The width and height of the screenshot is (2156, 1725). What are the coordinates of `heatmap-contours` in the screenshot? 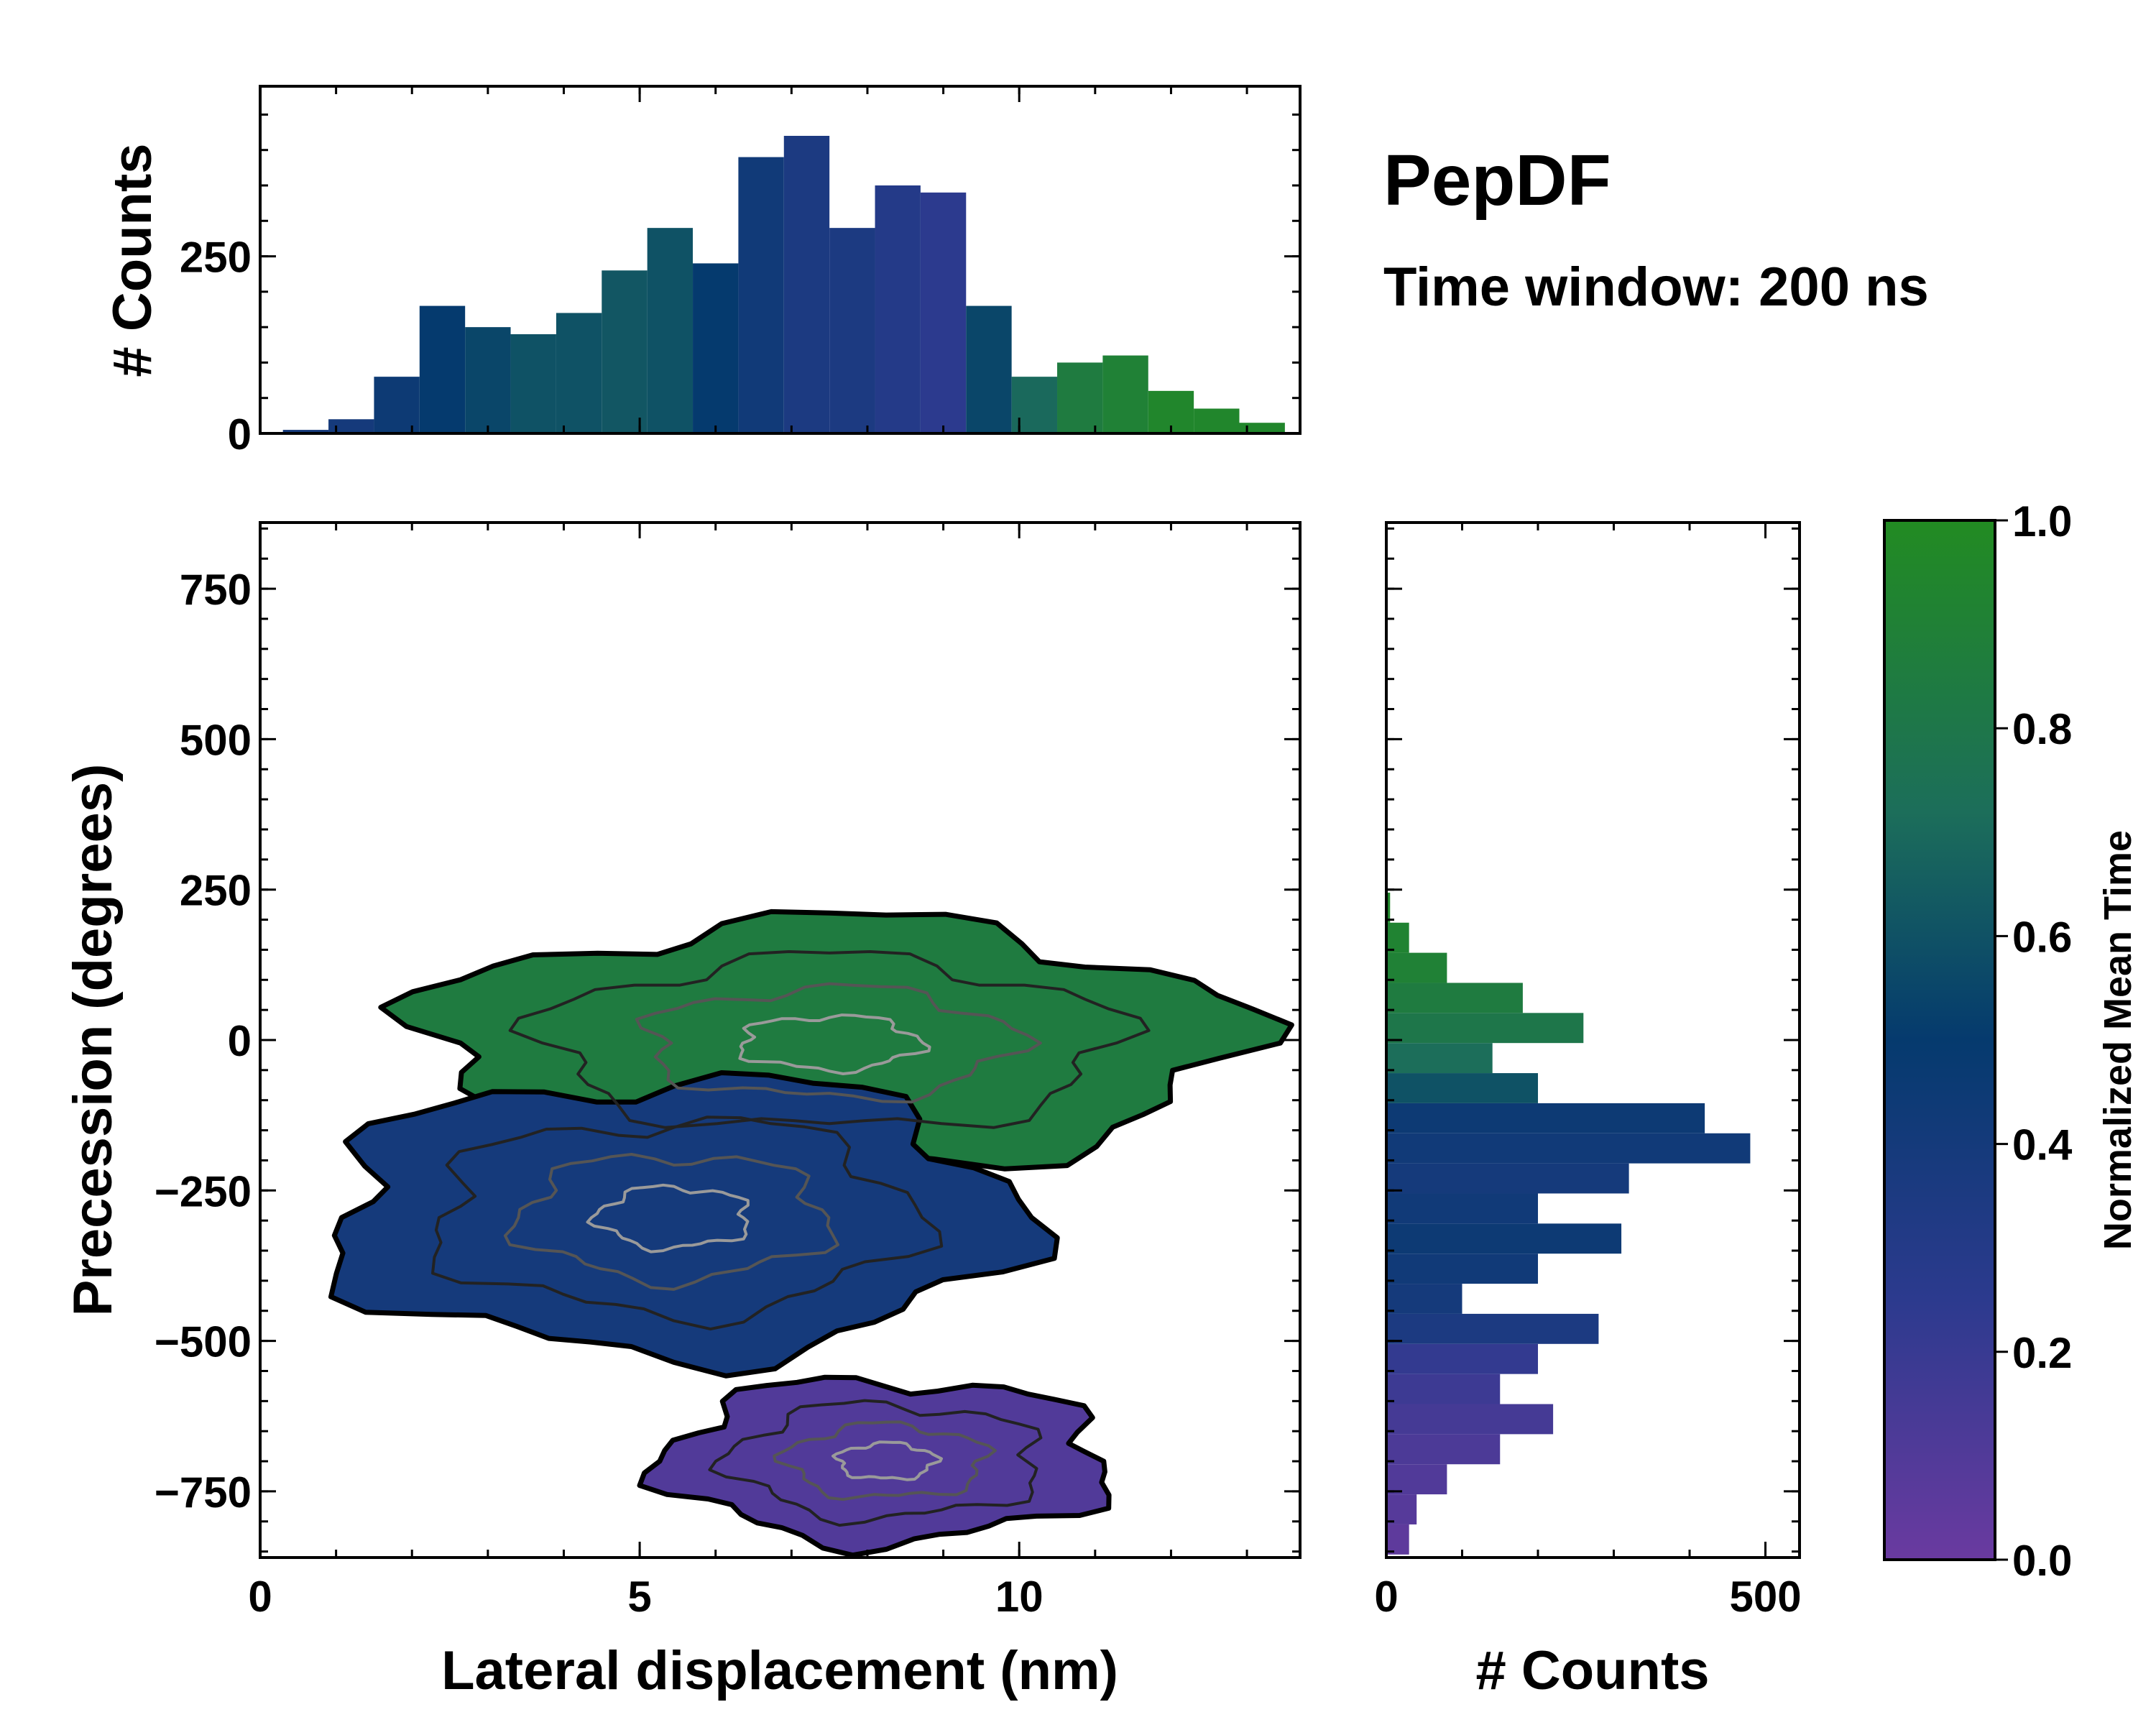 It's located at (791, 1238).